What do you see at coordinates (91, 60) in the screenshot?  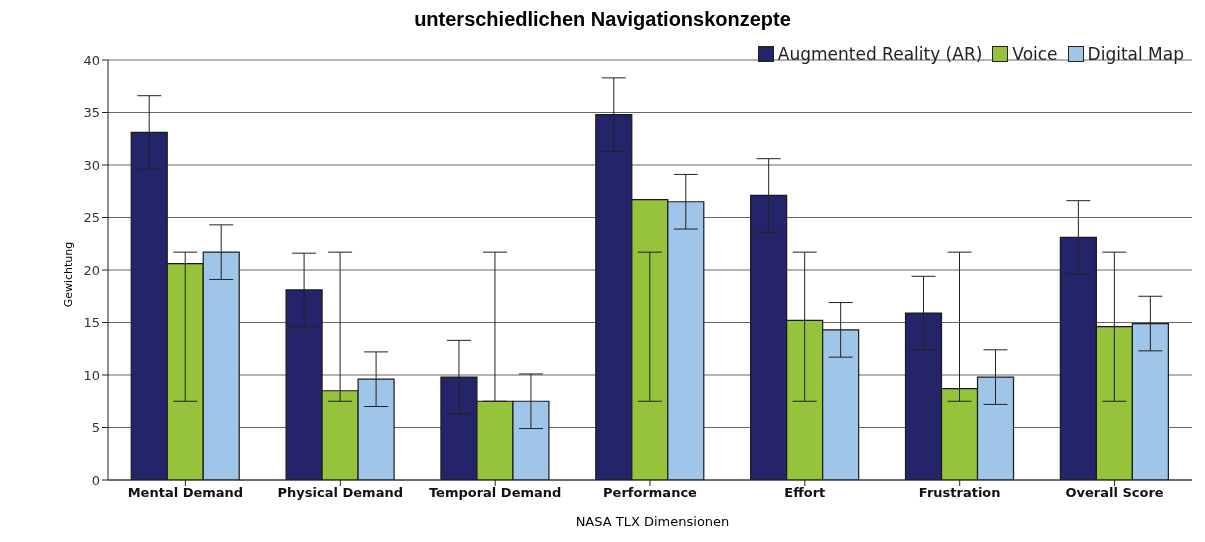 I see `y-tick-label: 40` at bounding box center [91, 60].